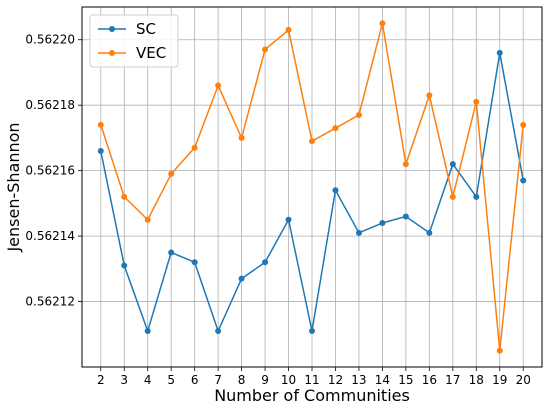  Describe the element at coordinates (288, 380) in the screenshot. I see `x-tick-label: 10` at that location.